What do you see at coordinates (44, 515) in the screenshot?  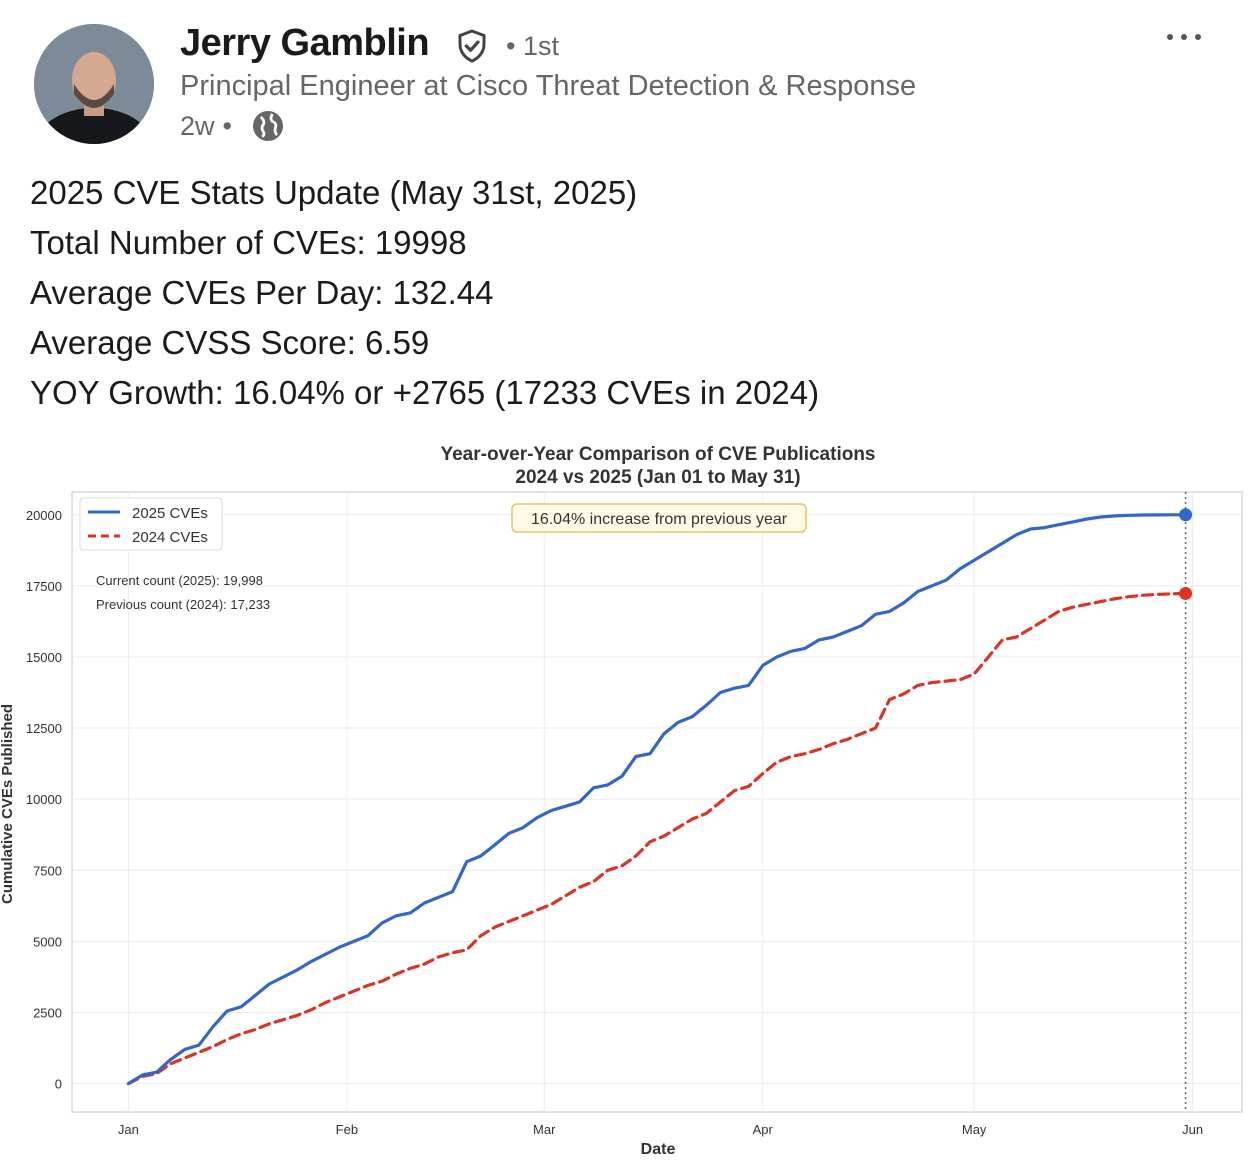 I see `y-tick-label: 20000` at bounding box center [44, 515].